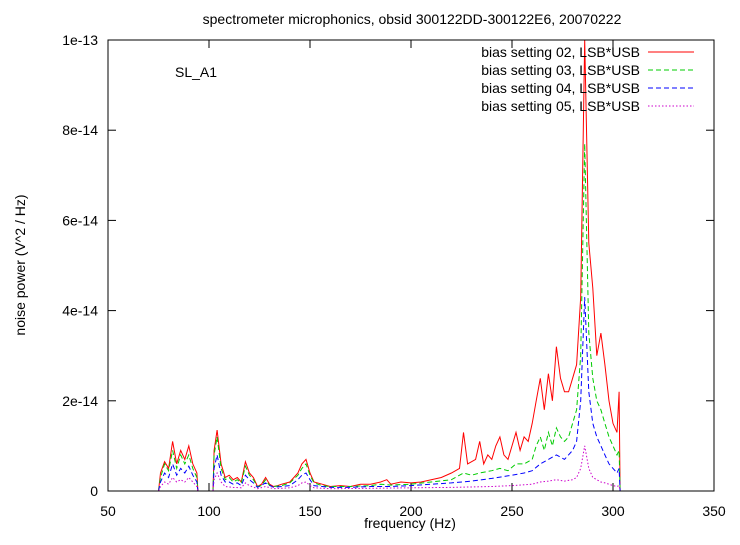 The width and height of the screenshot is (740, 545). What do you see at coordinates (410, 523) in the screenshot?
I see `x-axis-label: frequency (Hz)` at bounding box center [410, 523].